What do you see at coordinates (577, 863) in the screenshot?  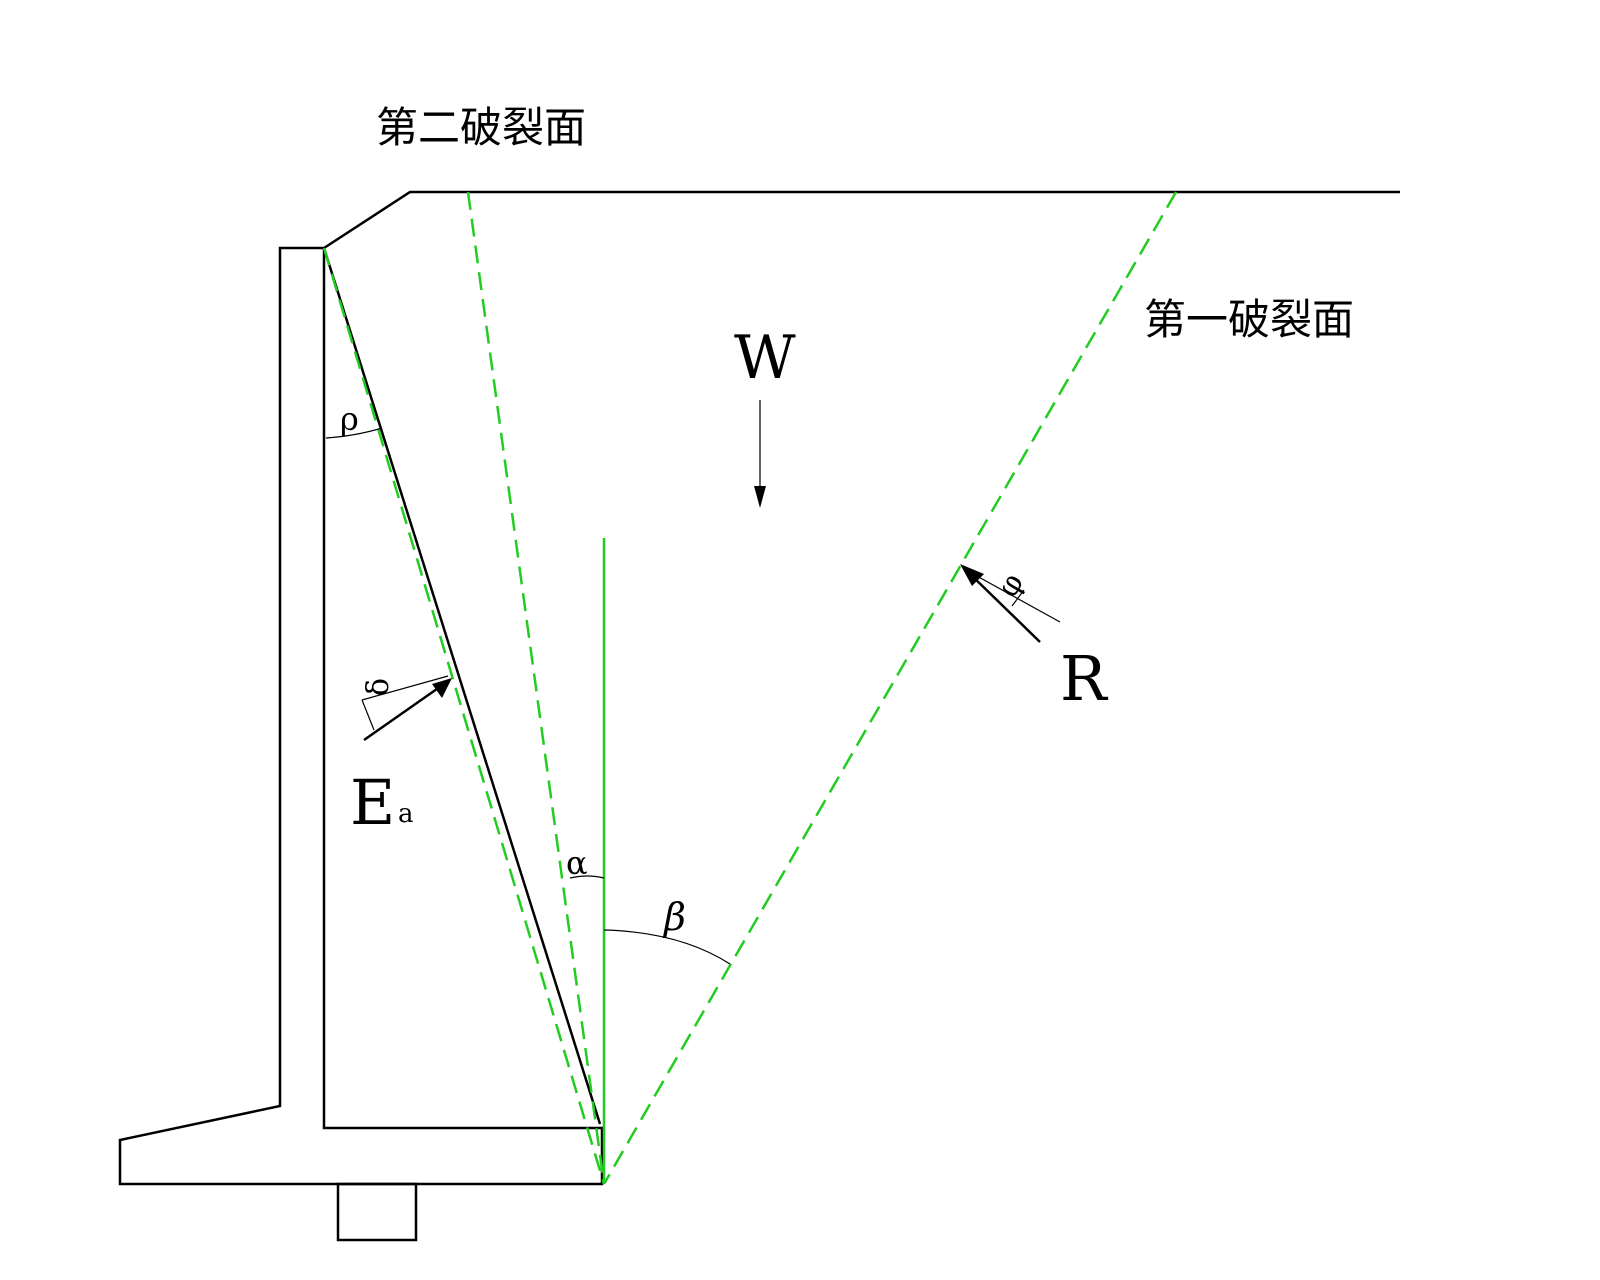 I see `alpha-label: α` at bounding box center [577, 863].